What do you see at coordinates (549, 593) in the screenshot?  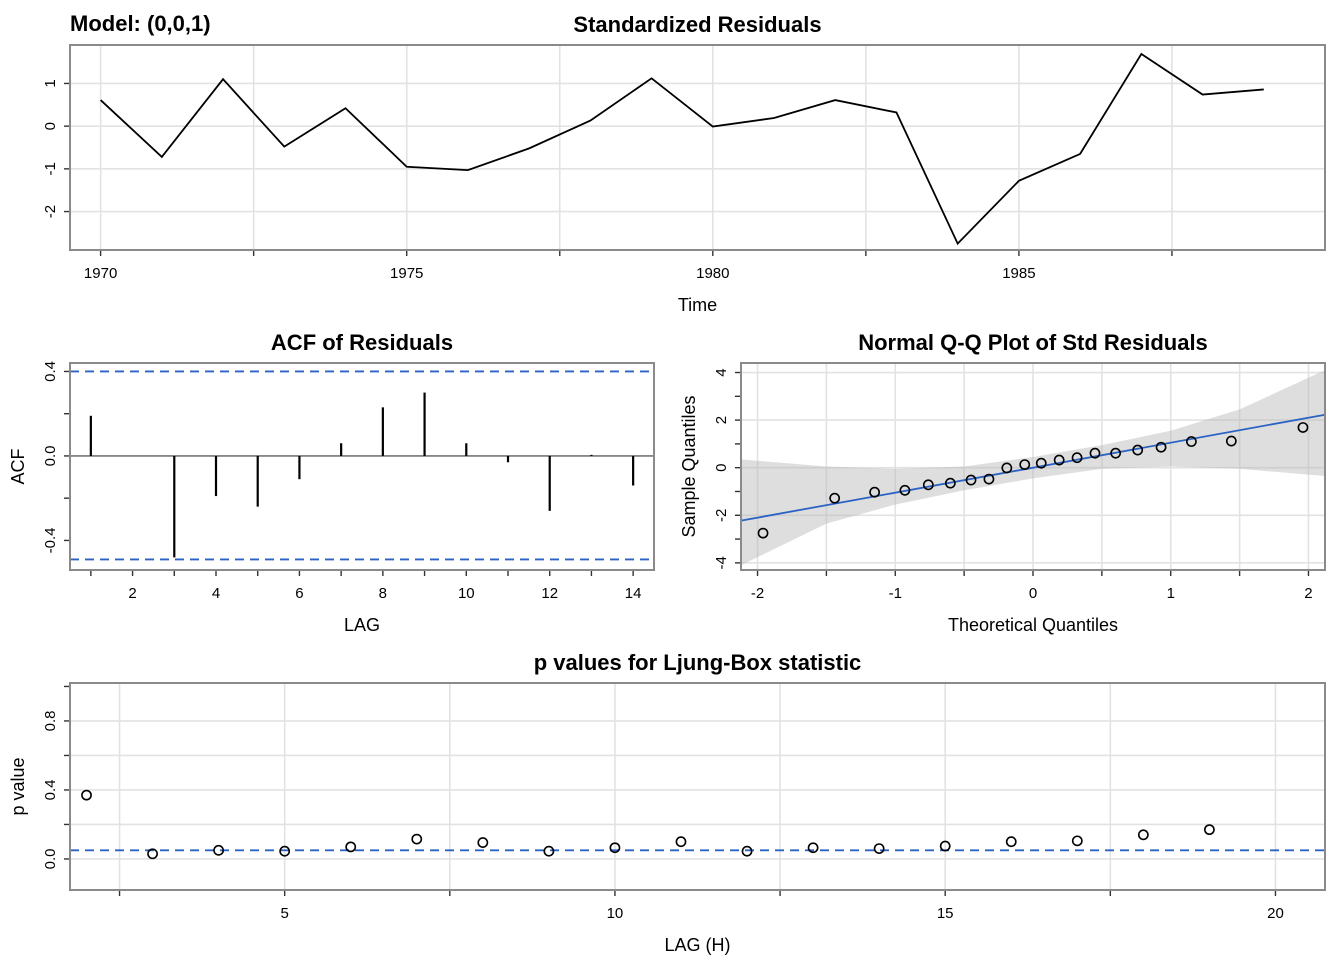 I see `x-tick-label: 12` at bounding box center [549, 593].